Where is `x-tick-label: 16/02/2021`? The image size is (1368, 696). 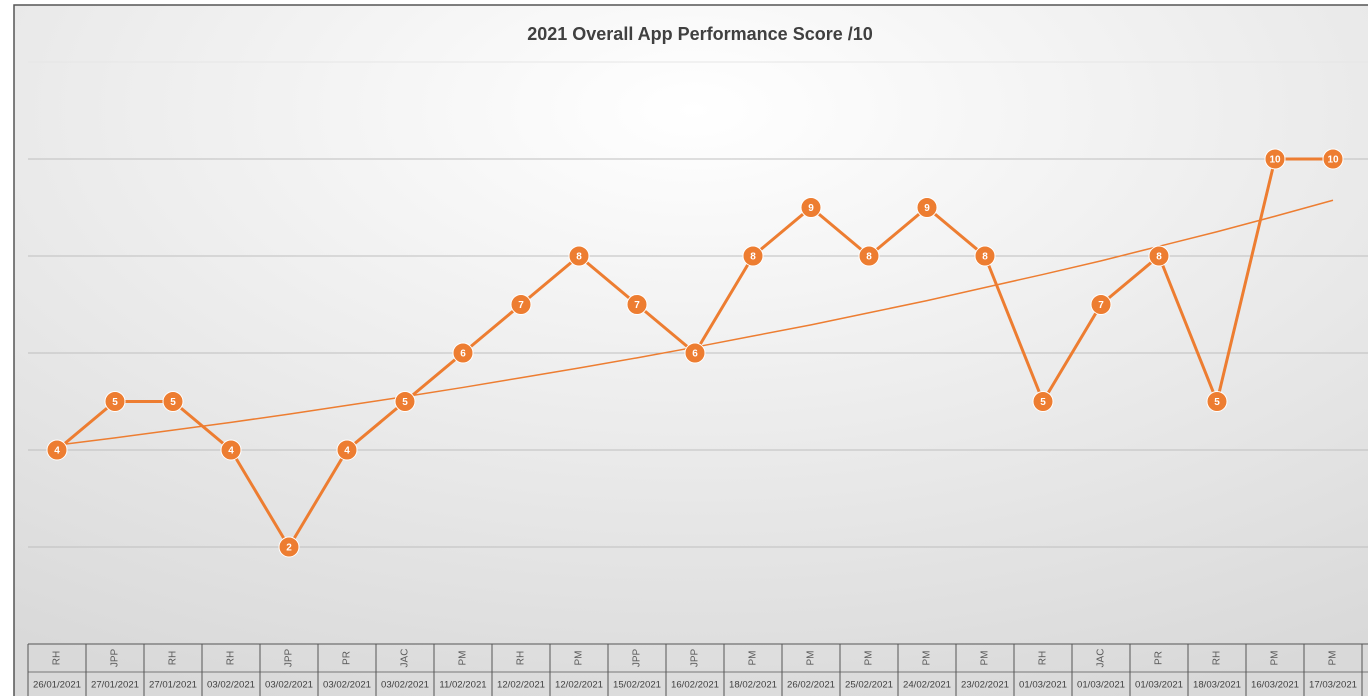 x-tick-label: 16/02/2021 is located at coordinates (695, 685).